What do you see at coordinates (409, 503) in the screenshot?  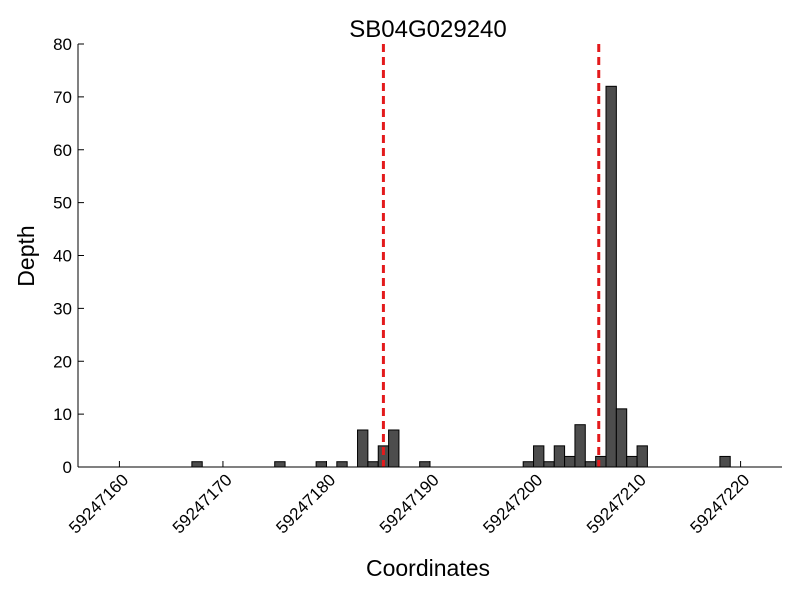 I see `x-tick-label: 59247190` at bounding box center [409, 503].